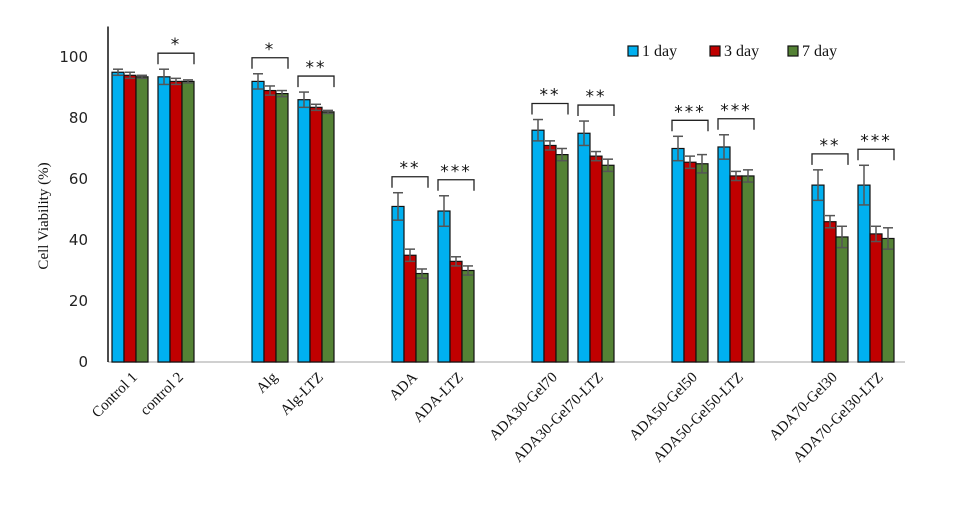 This screenshot has width=955, height=508. What do you see at coordinates (741, 51) in the screenshot?
I see `legend-label: 3 day` at bounding box center [741, 51].